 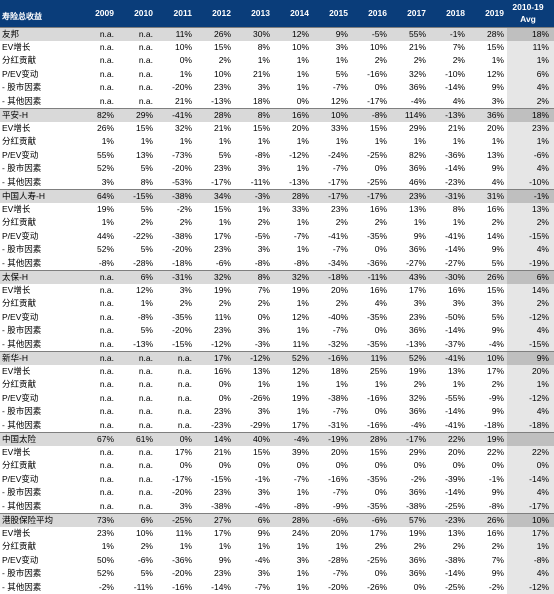 I want to click on table-cell: -5%, so click(x=253, y=237).